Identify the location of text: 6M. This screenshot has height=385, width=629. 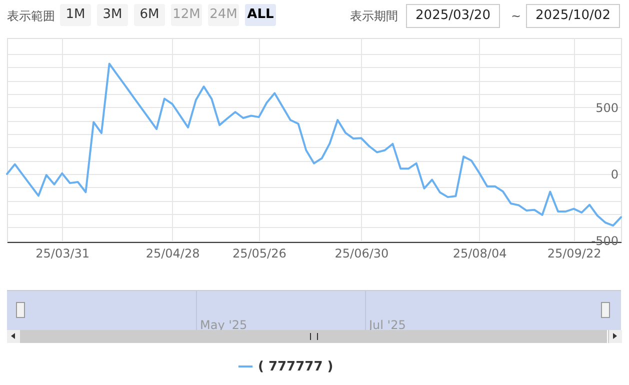
(149, 15).